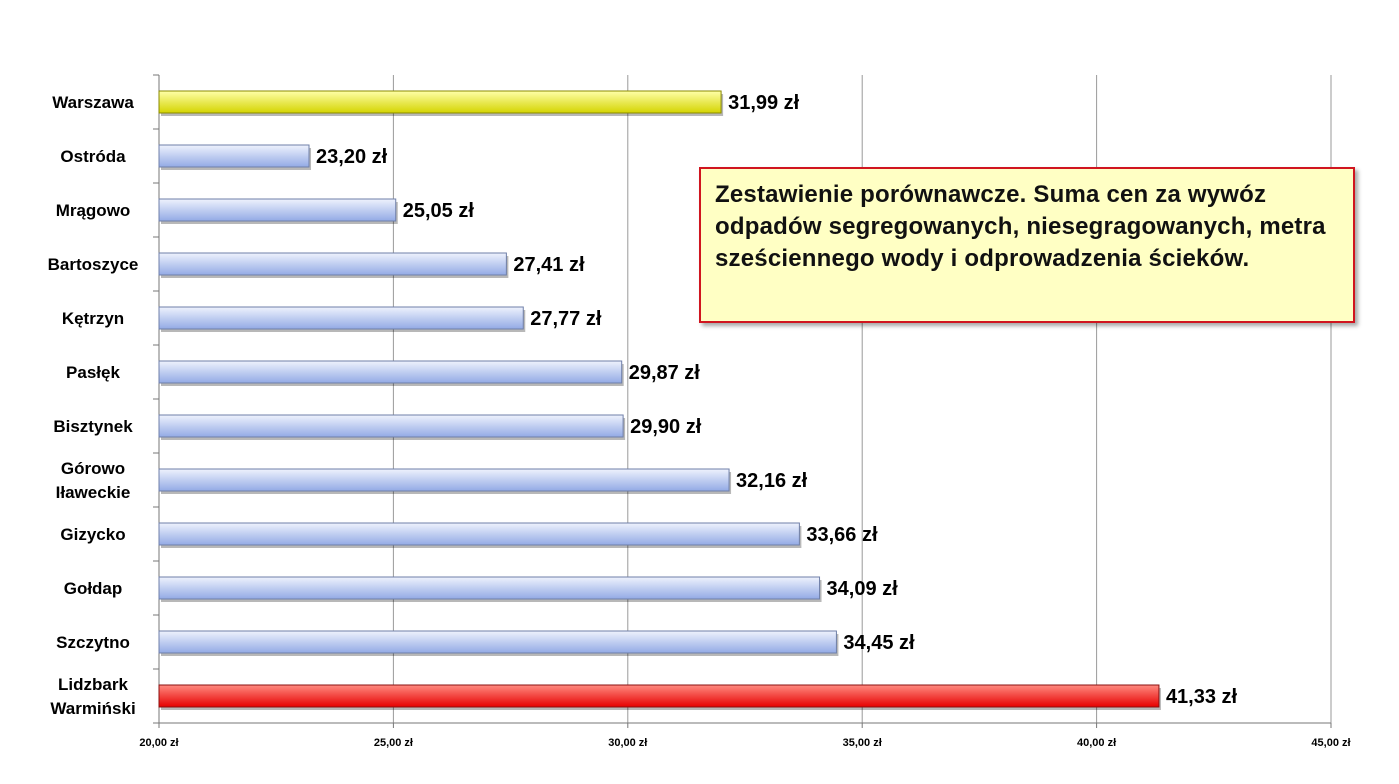 The image size is (1399, 784). I want to click on bar-gołdap, so click(489, 588).